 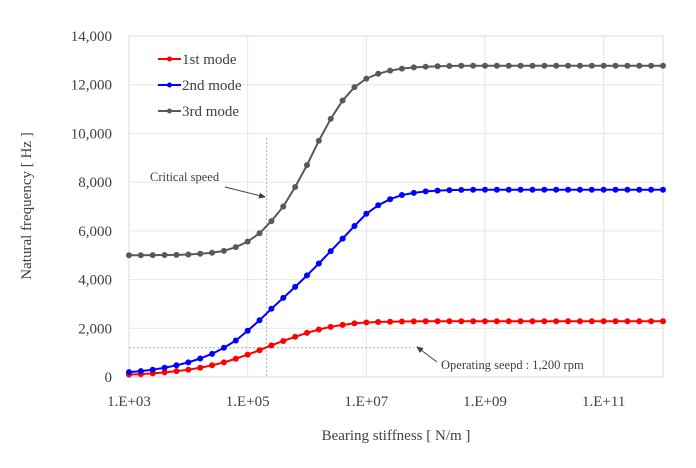 I want to click on series-line, so click(x=395, y=348).